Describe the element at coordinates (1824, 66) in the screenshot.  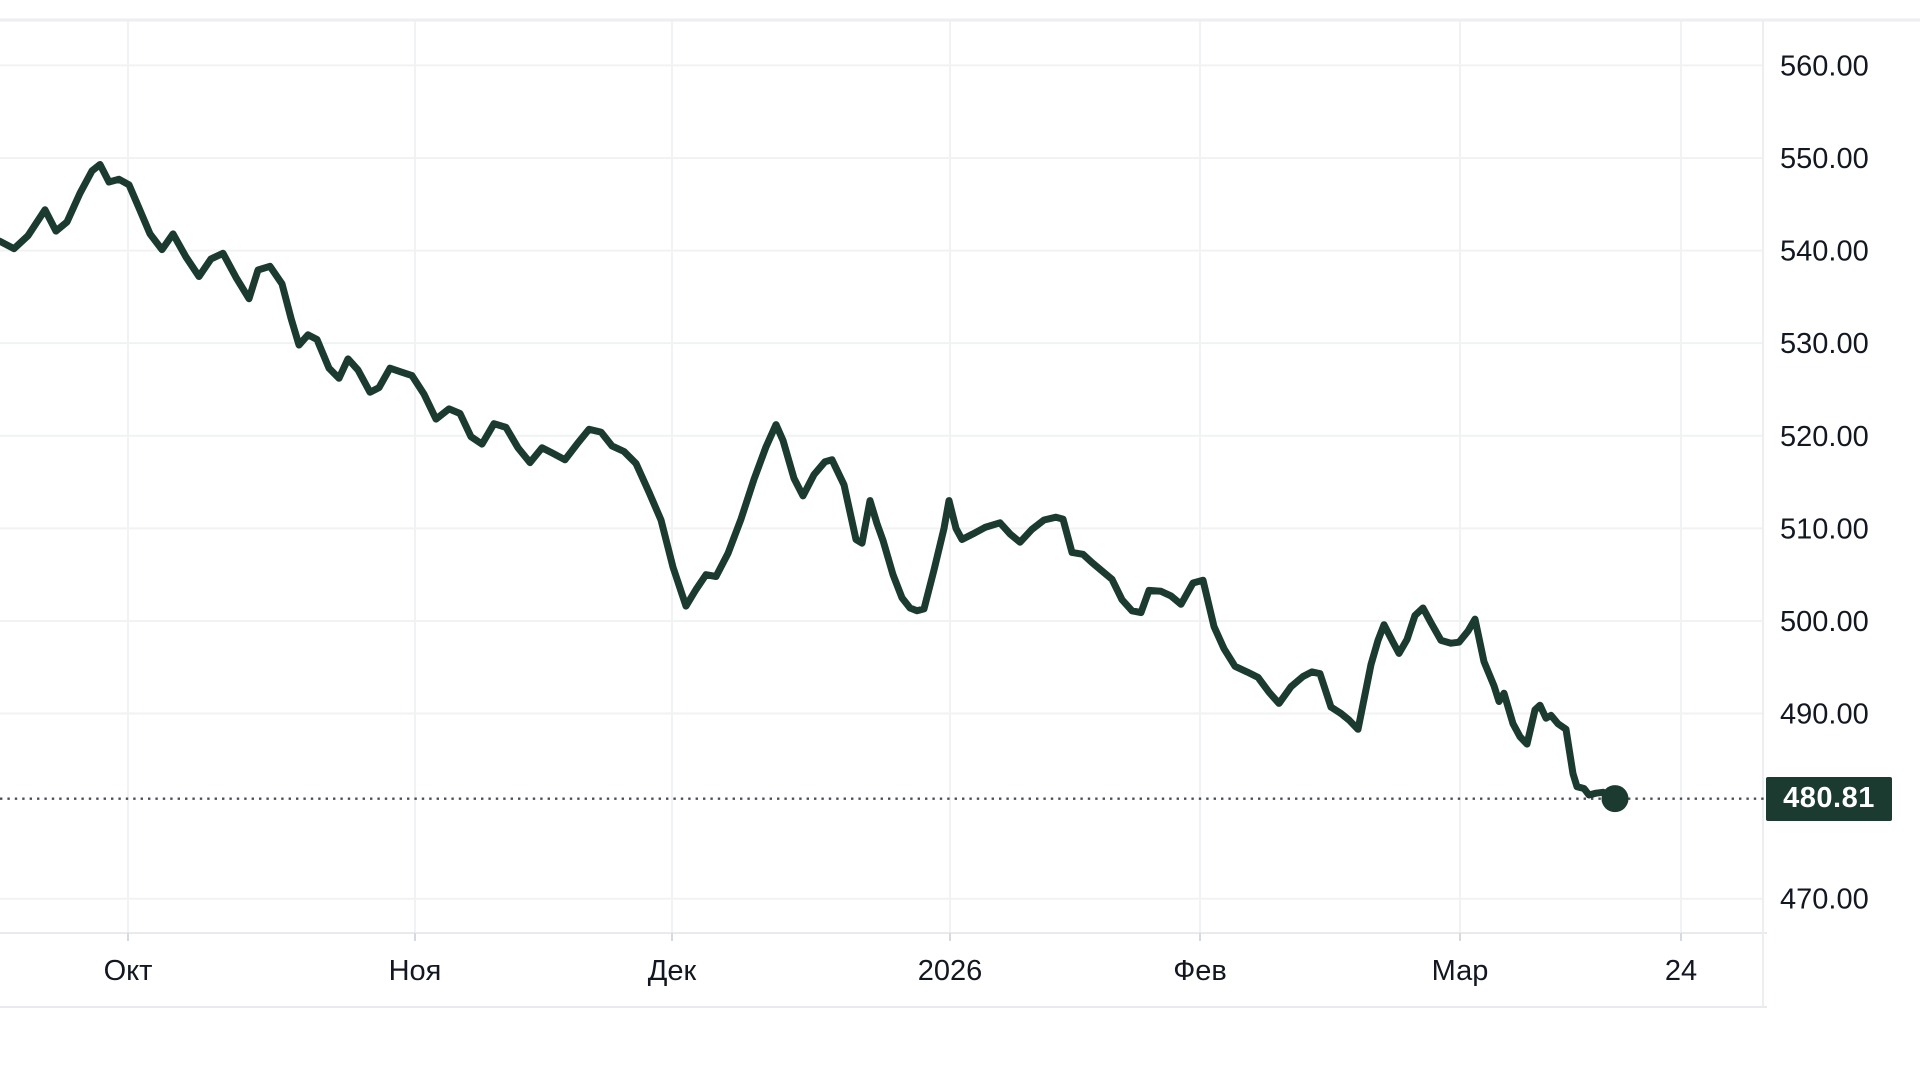
I see `y-axis-label: 560.00` at that location.